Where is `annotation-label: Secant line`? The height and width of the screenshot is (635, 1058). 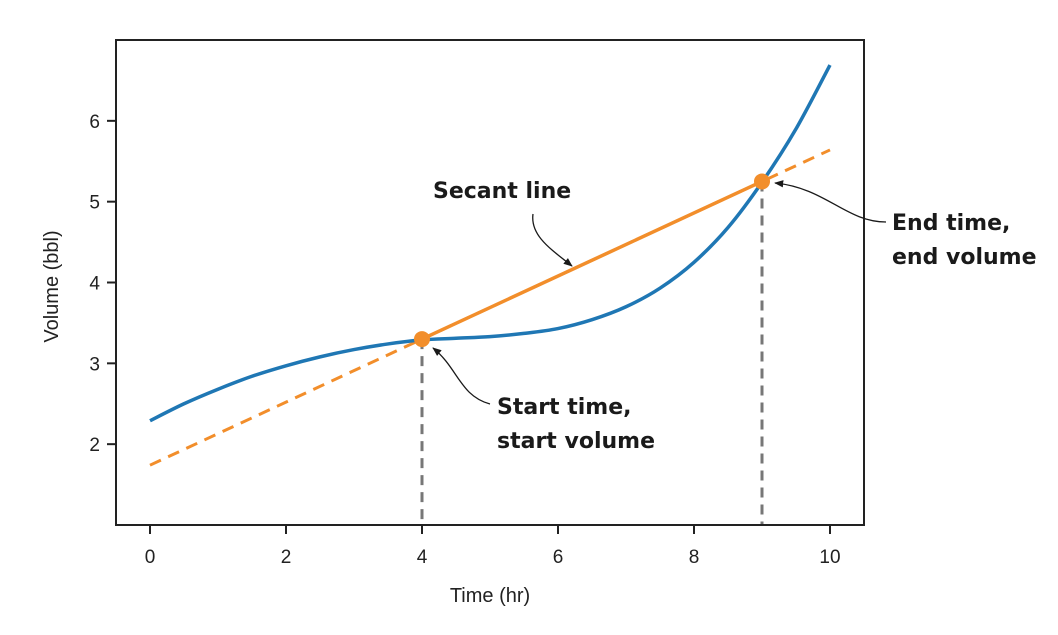 annotation-label: Secant line is located at coordinates (502, 191).